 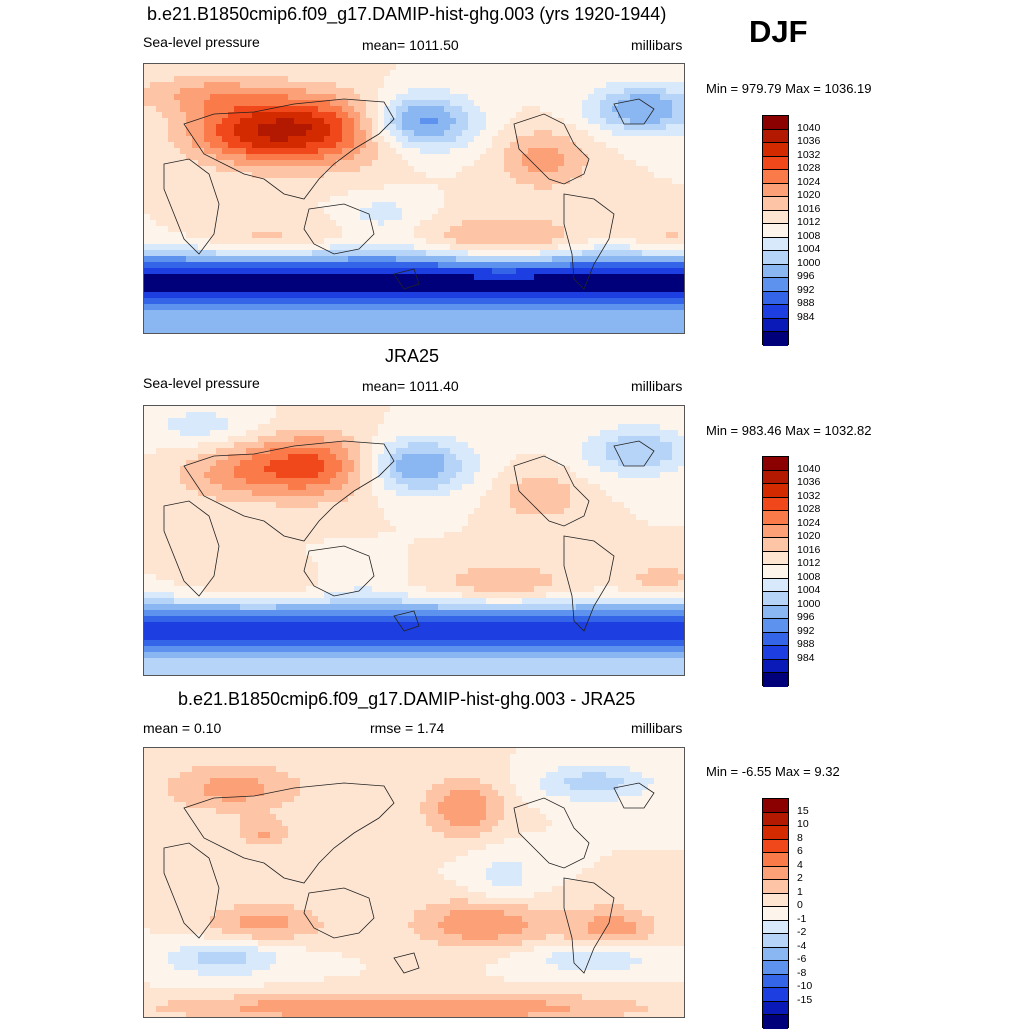 I want to click on colorbar-tick-label: 0, so click(x=800, y=905).